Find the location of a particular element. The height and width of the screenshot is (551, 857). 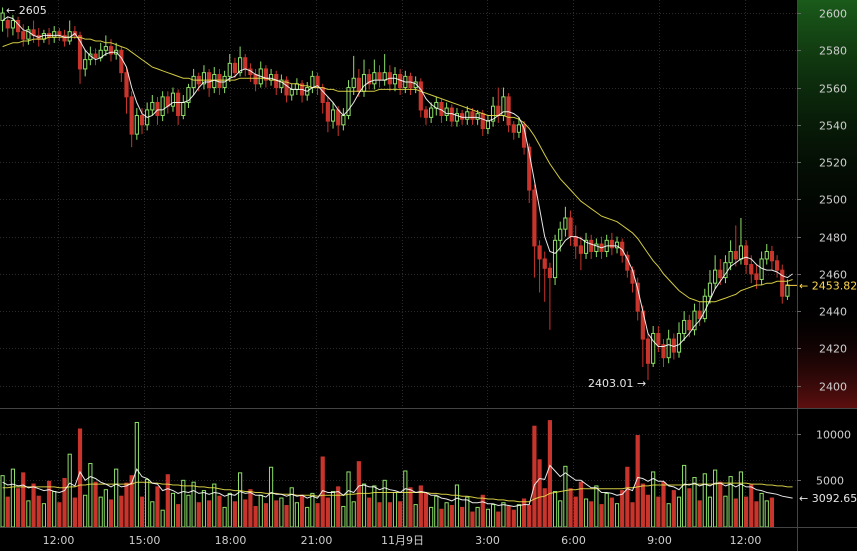

last-price-value: 2453.82 is located at coordinates (834, 285).